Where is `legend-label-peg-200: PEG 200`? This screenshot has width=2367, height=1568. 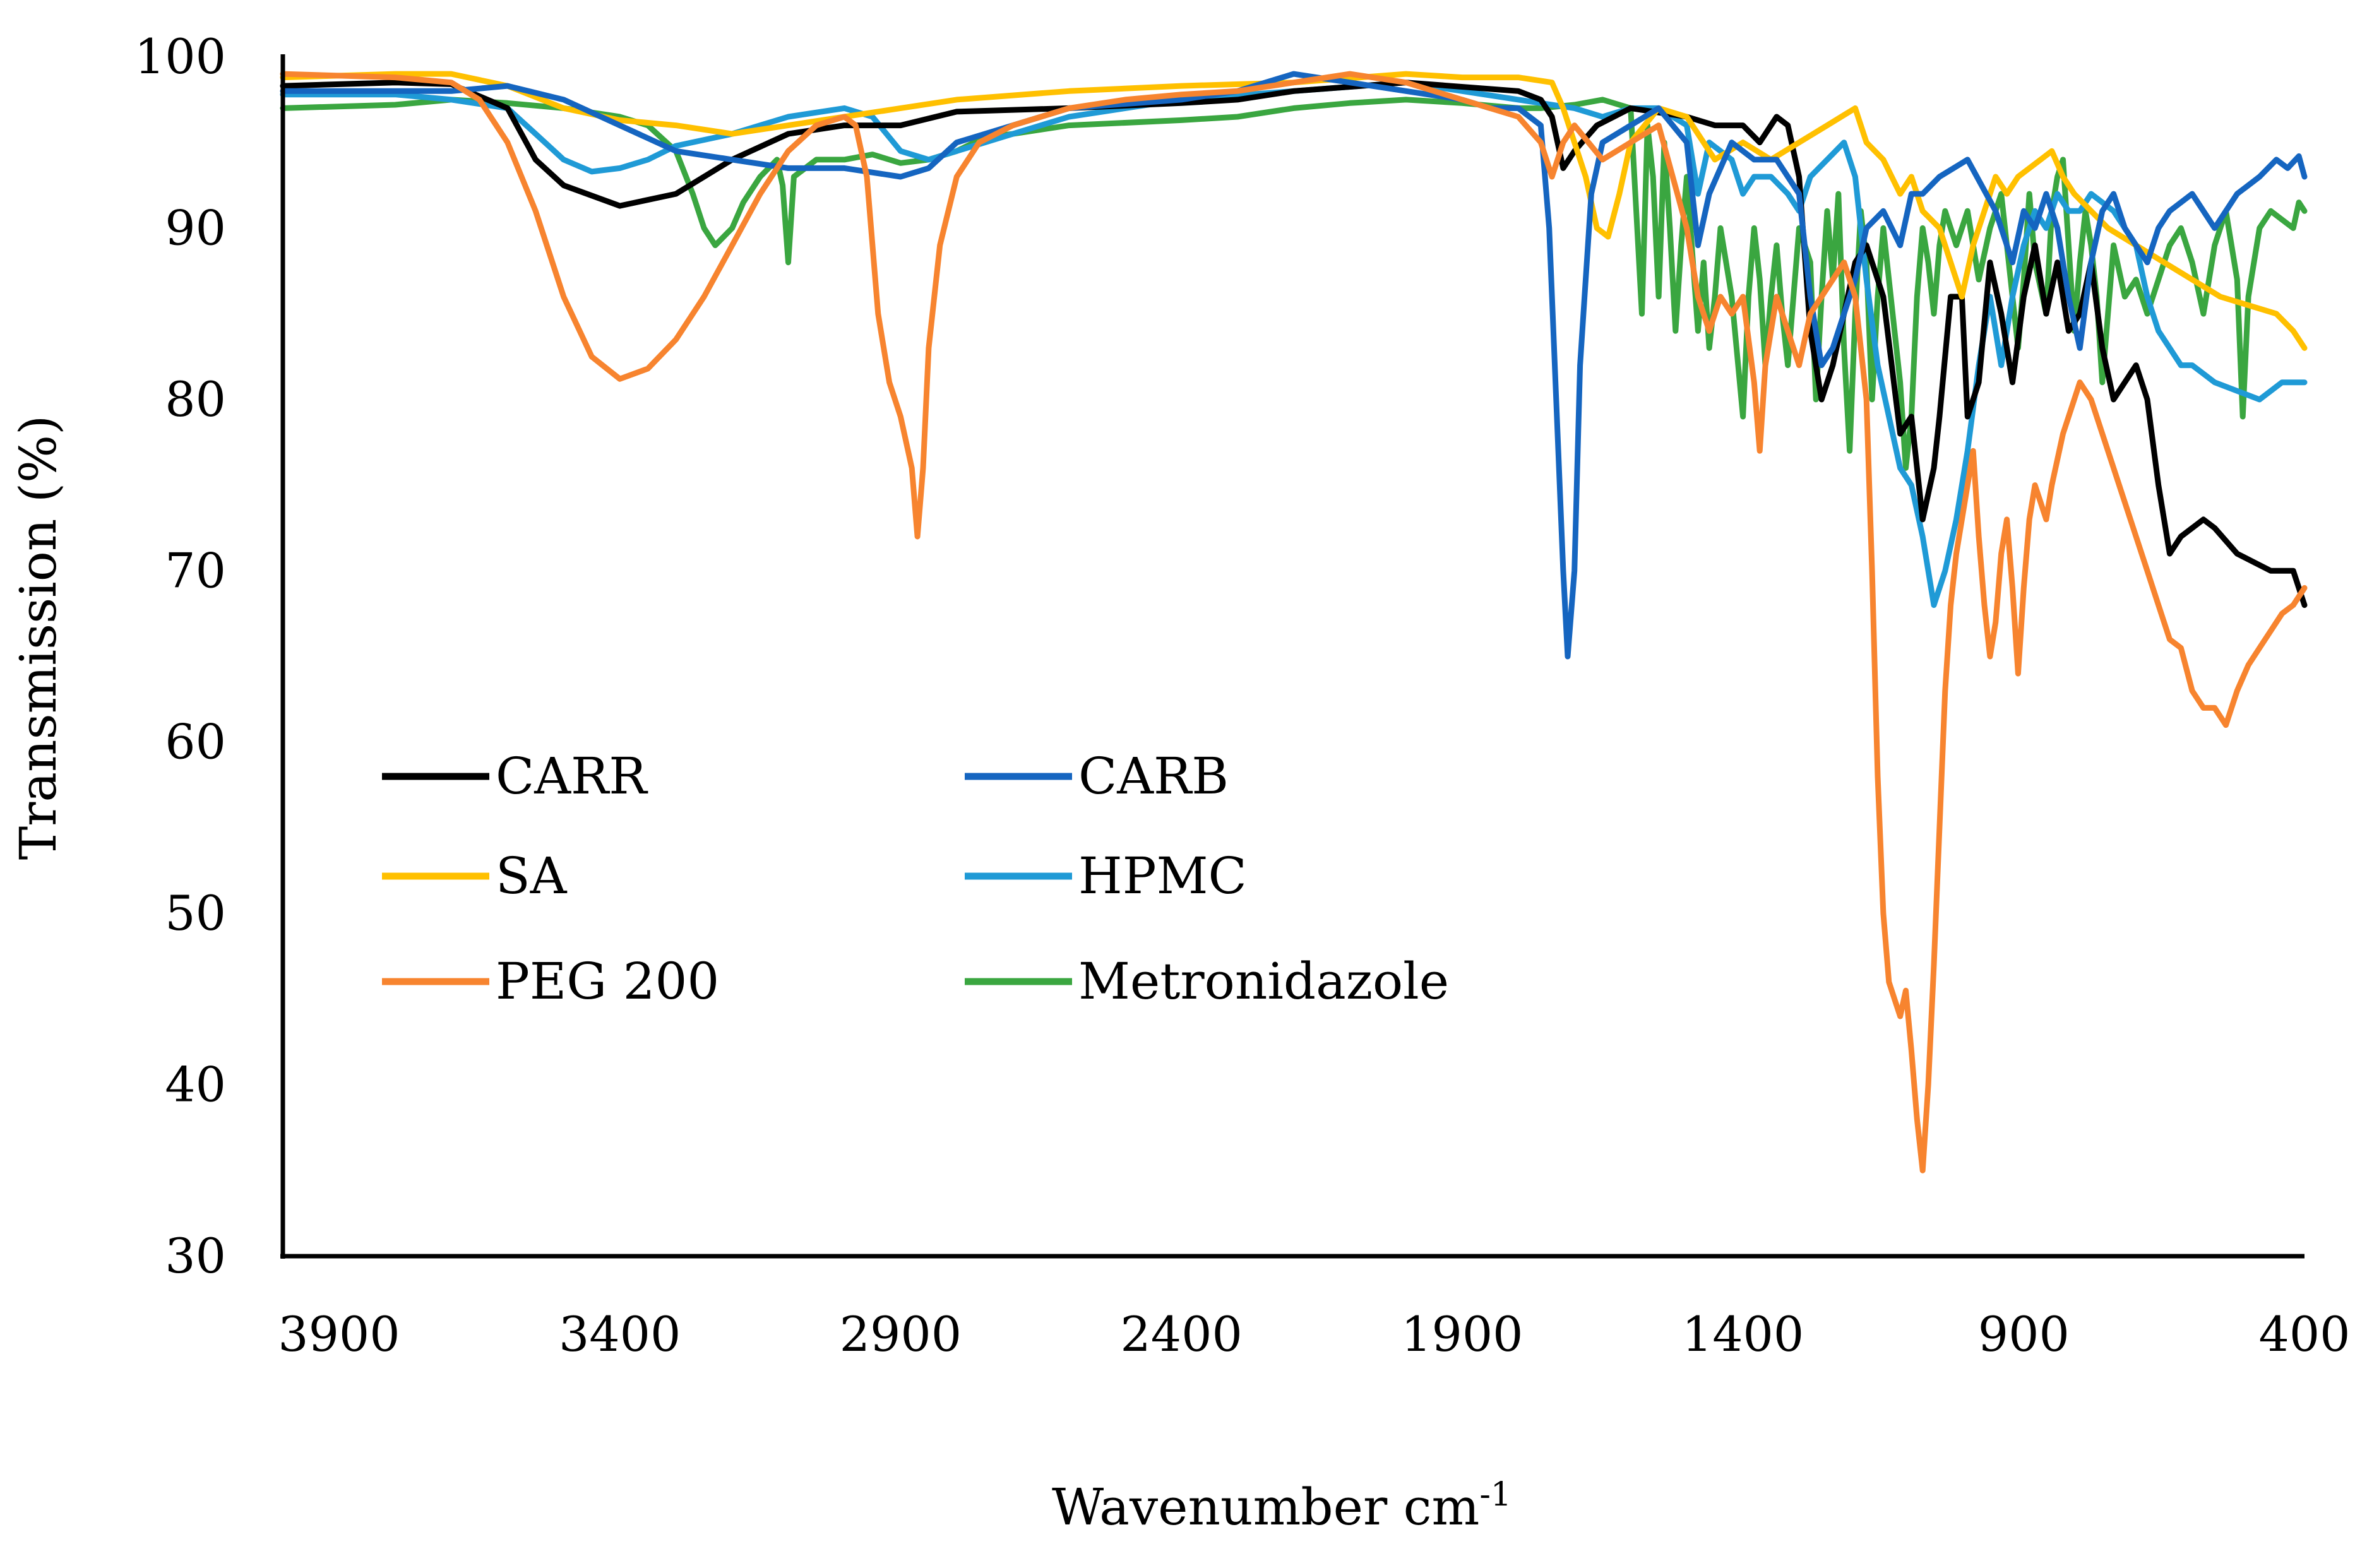 legend-label-peg-200: PEG 200 is located at coordinates (607, 981).